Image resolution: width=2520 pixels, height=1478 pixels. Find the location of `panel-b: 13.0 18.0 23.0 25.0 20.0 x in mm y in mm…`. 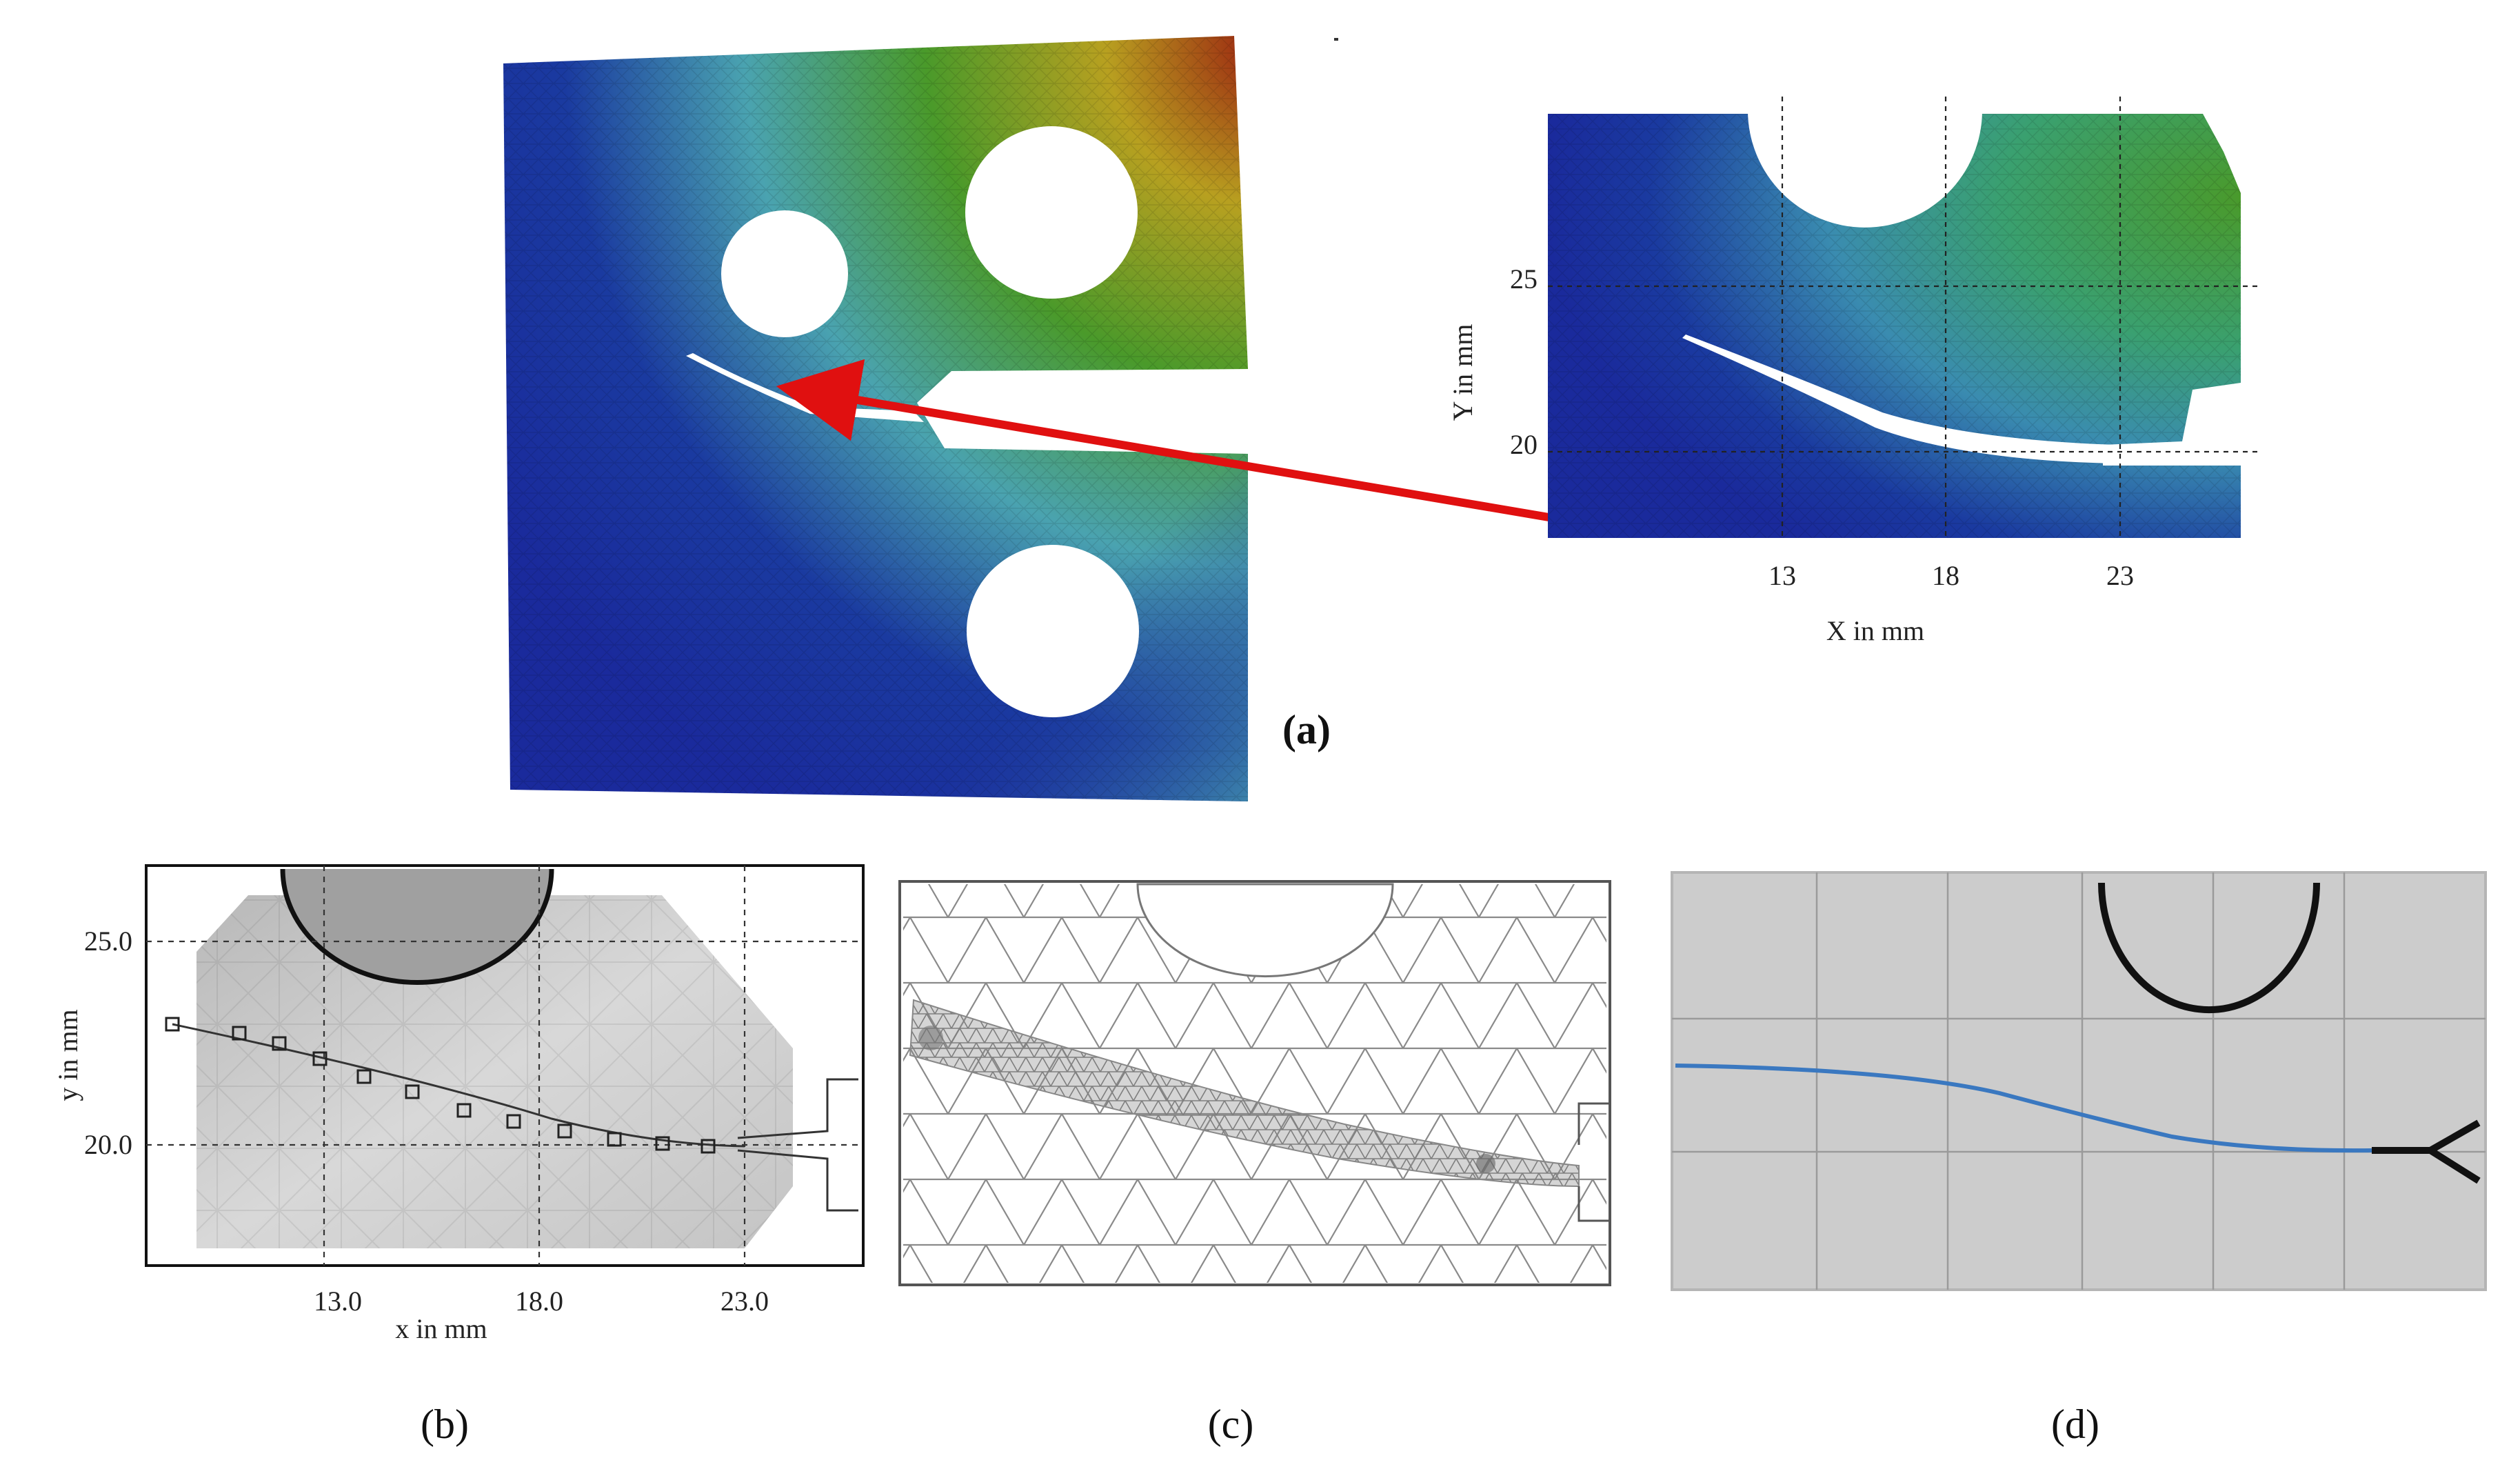

panel-b: 13.0 18.0 23.0 25.0 20.0 x in mm y in mm… is located at coordinates (458, 1155).